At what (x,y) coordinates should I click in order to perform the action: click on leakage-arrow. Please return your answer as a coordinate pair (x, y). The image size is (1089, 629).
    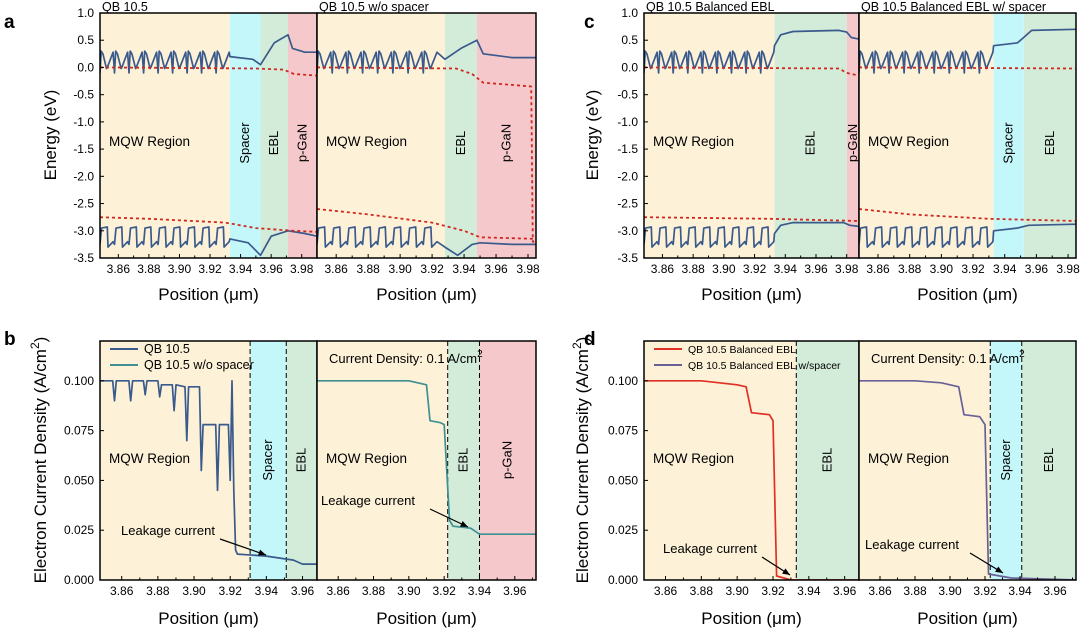
    Looking at the image, I should click on (243, 547).